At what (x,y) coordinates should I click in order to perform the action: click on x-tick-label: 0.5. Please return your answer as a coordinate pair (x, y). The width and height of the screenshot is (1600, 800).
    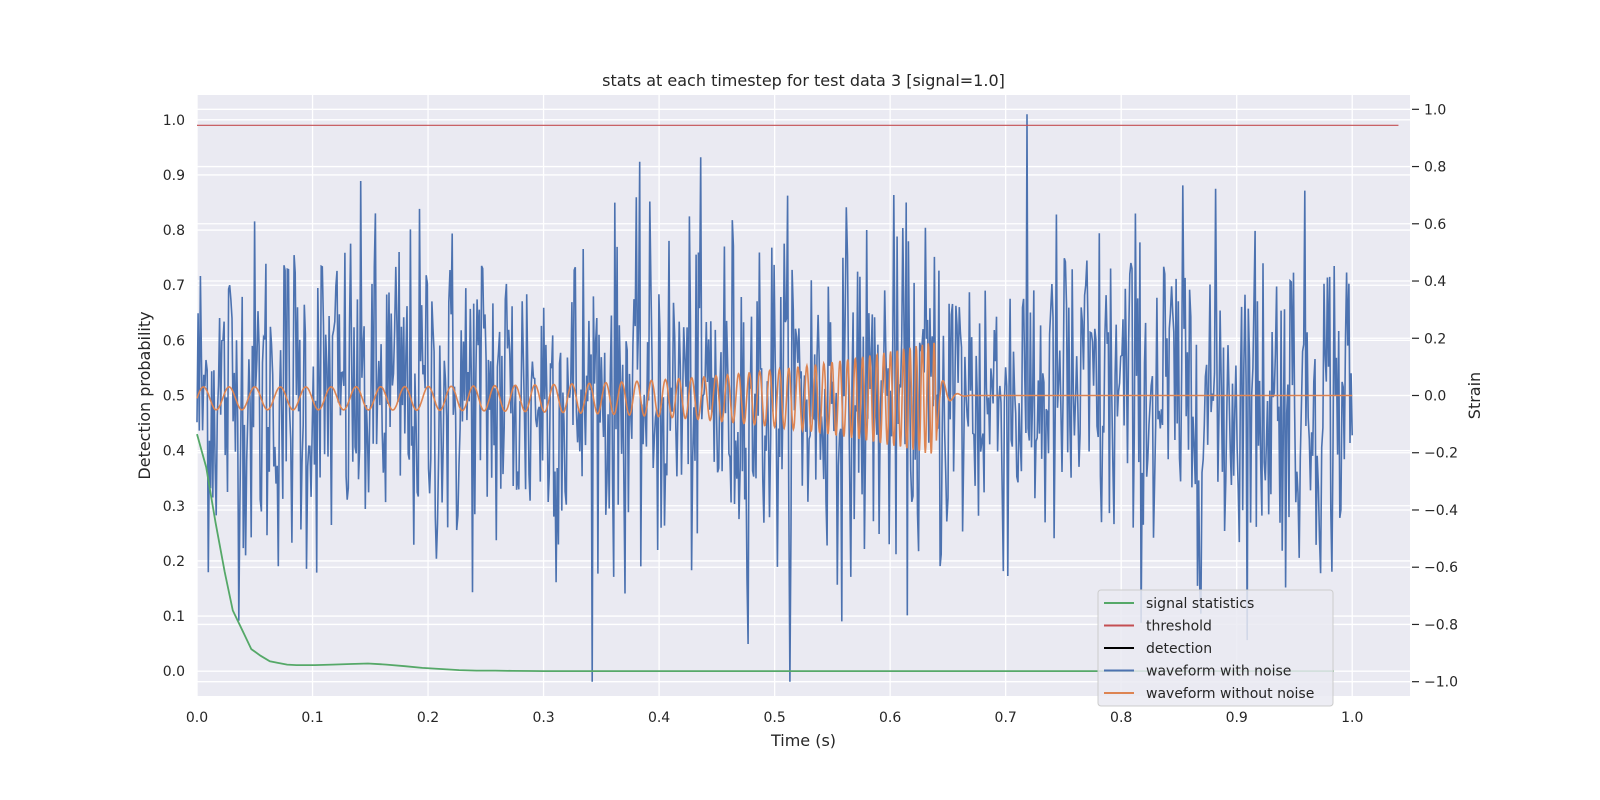
    Looking at the image, I should click on (774, 718).